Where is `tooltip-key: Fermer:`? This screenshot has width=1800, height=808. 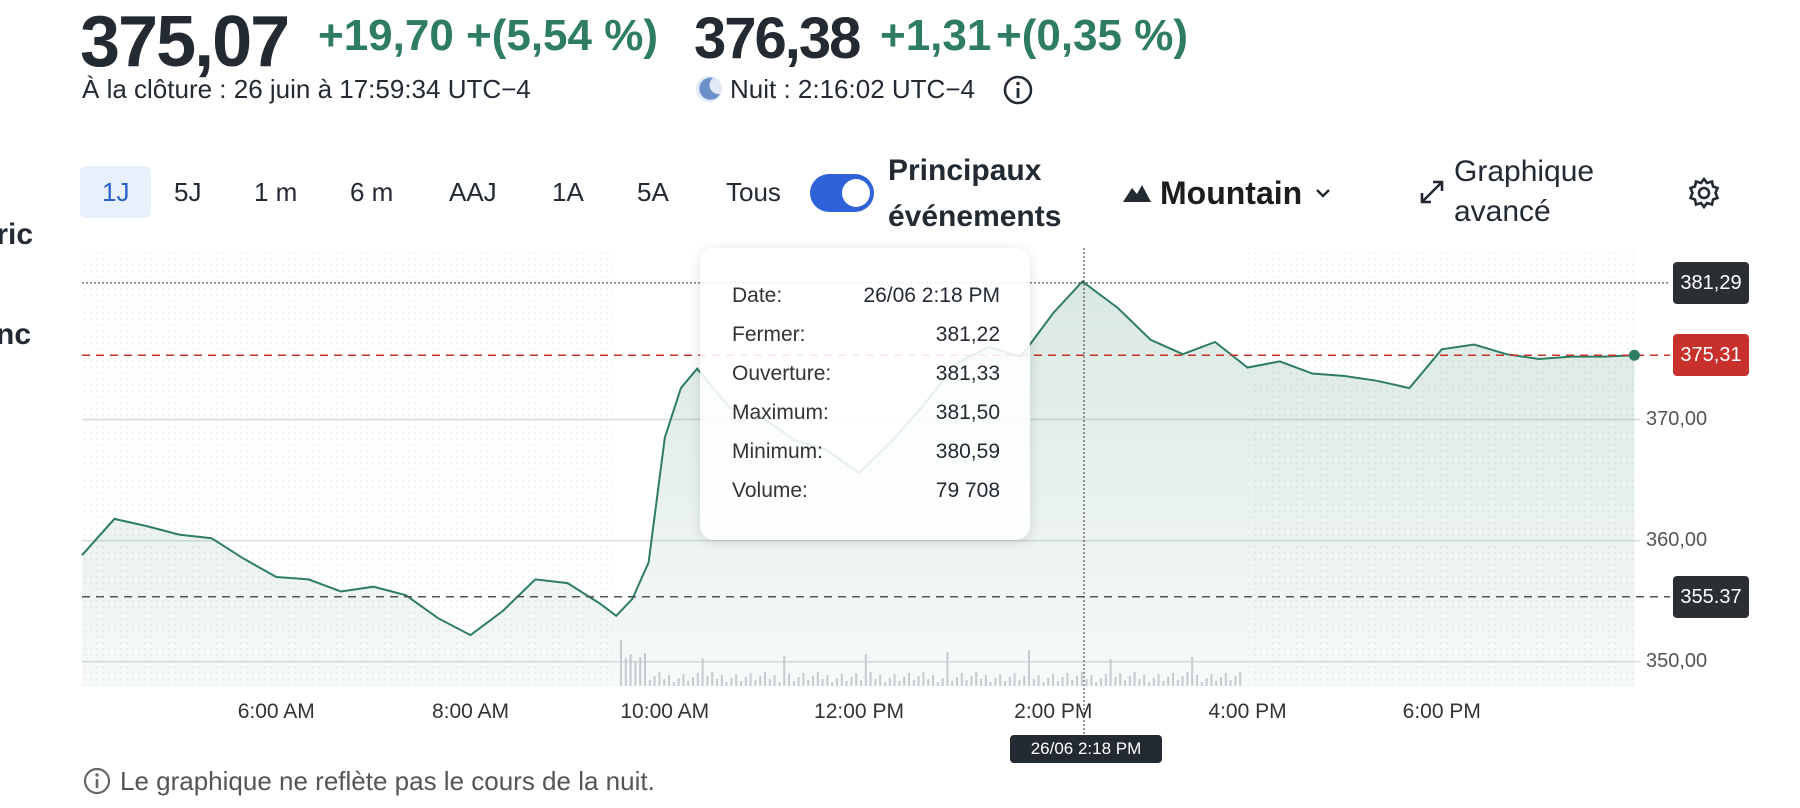 tooltip-key: Fermer: is located at coordinates (769, 334).